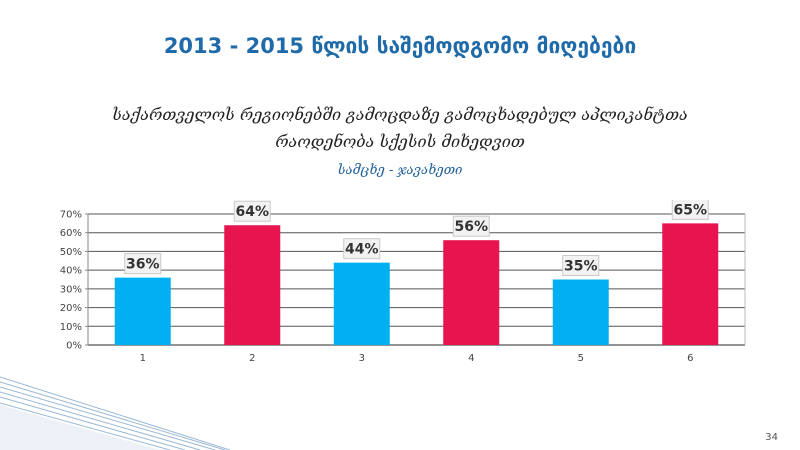 This screenshot has width=800, height=450. Describe the element at coordinates (115, 413) in the screenshot. I see `decorative-corner-lines` at that location.